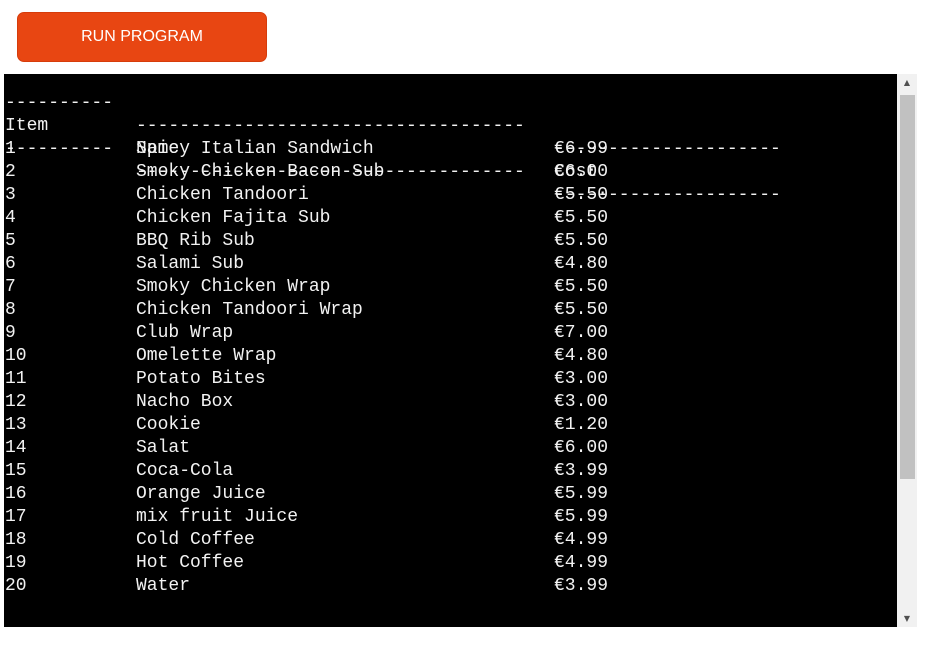 The height and width of the screenshot is (645, 933). Describe the element at coordinates (450, 264) in the screenshot. I see `table-row: 6 Salami Sub €4.80` at that location.